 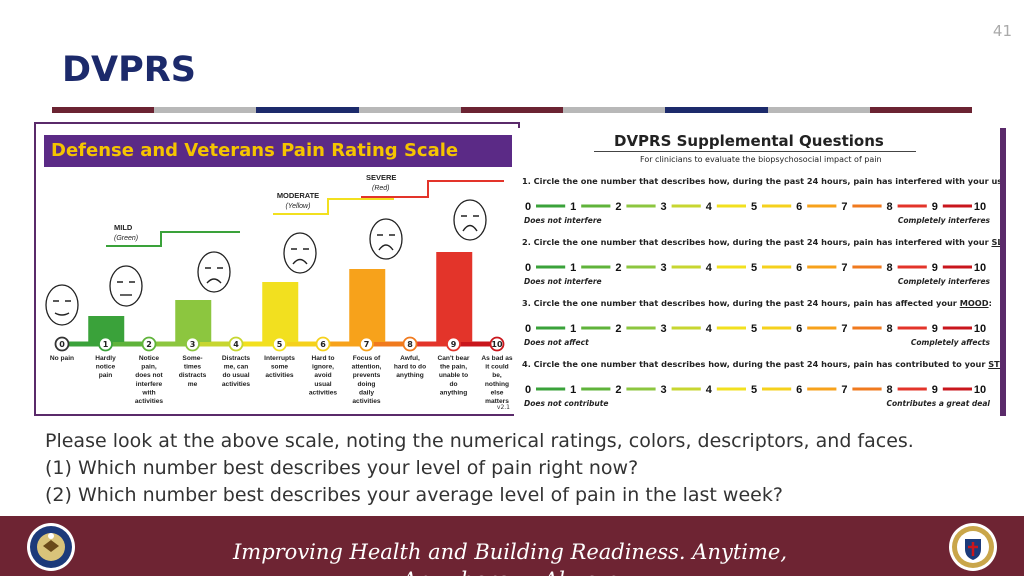 What do you see at coordinates (106, 375) in the screenshot?
I see `level-descriptor: pain` at bounding box center [106, 375].